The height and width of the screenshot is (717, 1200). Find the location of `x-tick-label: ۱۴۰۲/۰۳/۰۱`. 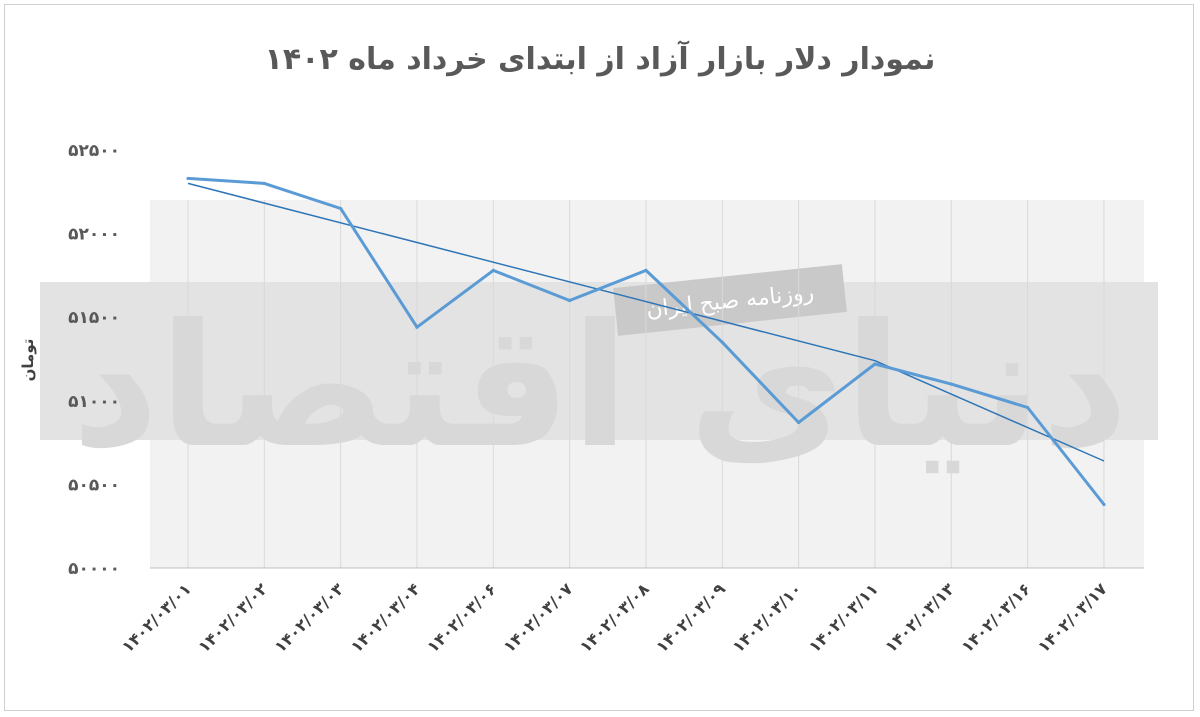

x-tick-label: ۱۴۰۲/۰۳/۰۱ is located at coordinates (156, 617).